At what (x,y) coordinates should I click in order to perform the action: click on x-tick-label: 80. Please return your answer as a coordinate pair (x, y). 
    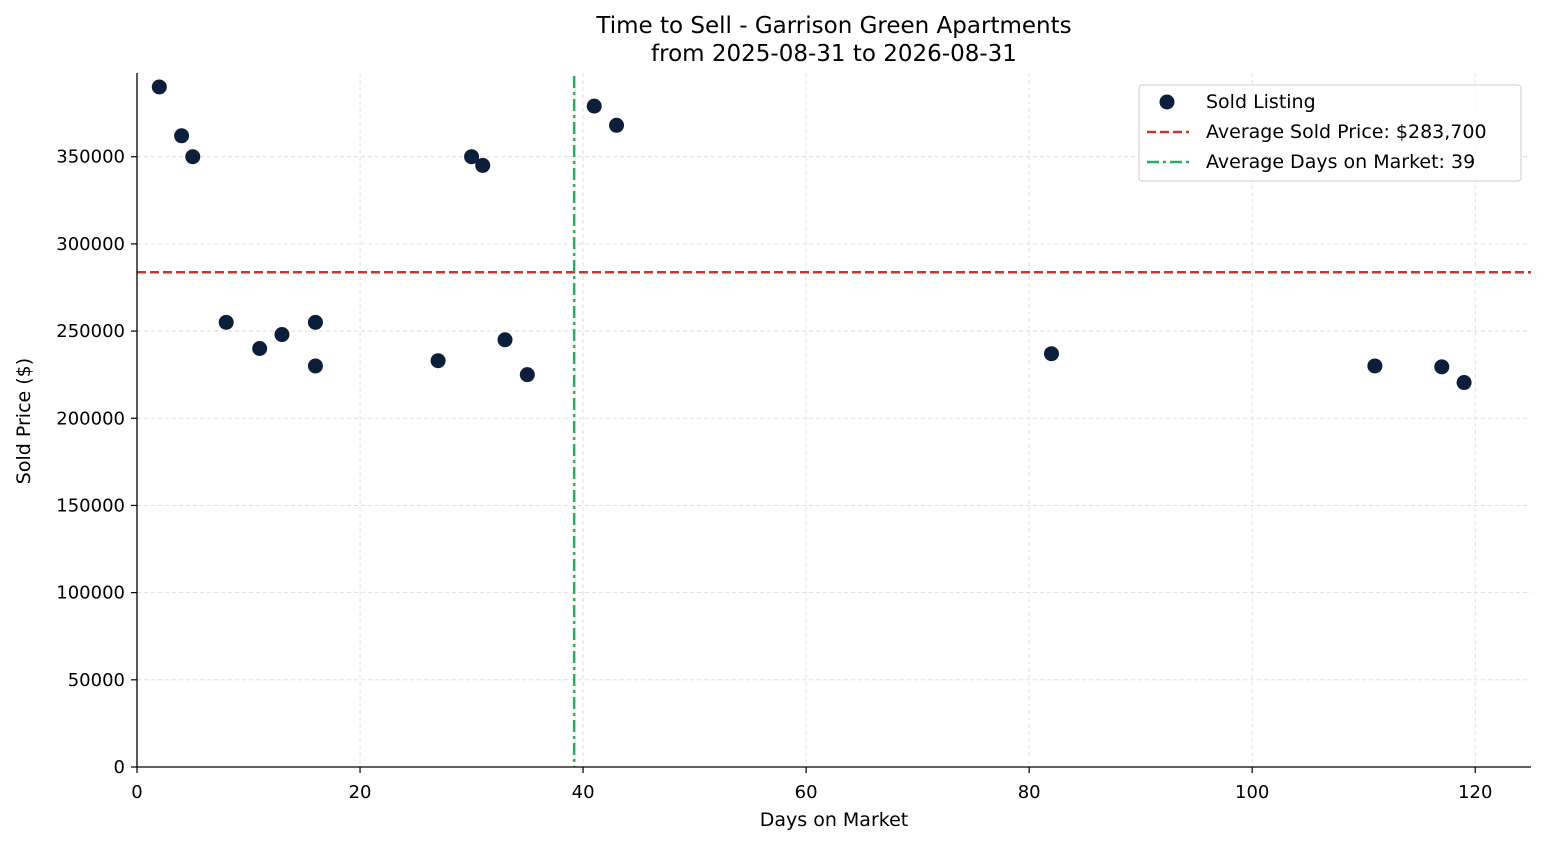
    Looking at the image, I should click on (1029, 792).